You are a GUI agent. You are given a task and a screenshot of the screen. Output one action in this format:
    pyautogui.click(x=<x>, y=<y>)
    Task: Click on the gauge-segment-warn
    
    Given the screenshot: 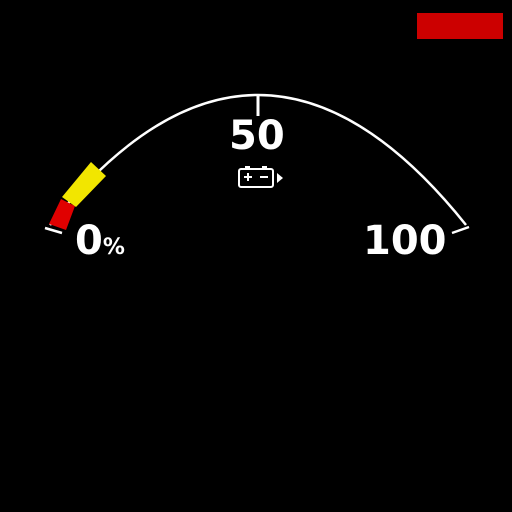 What is the action you would take?
    pyautogui.click(x=84, y=184)
    